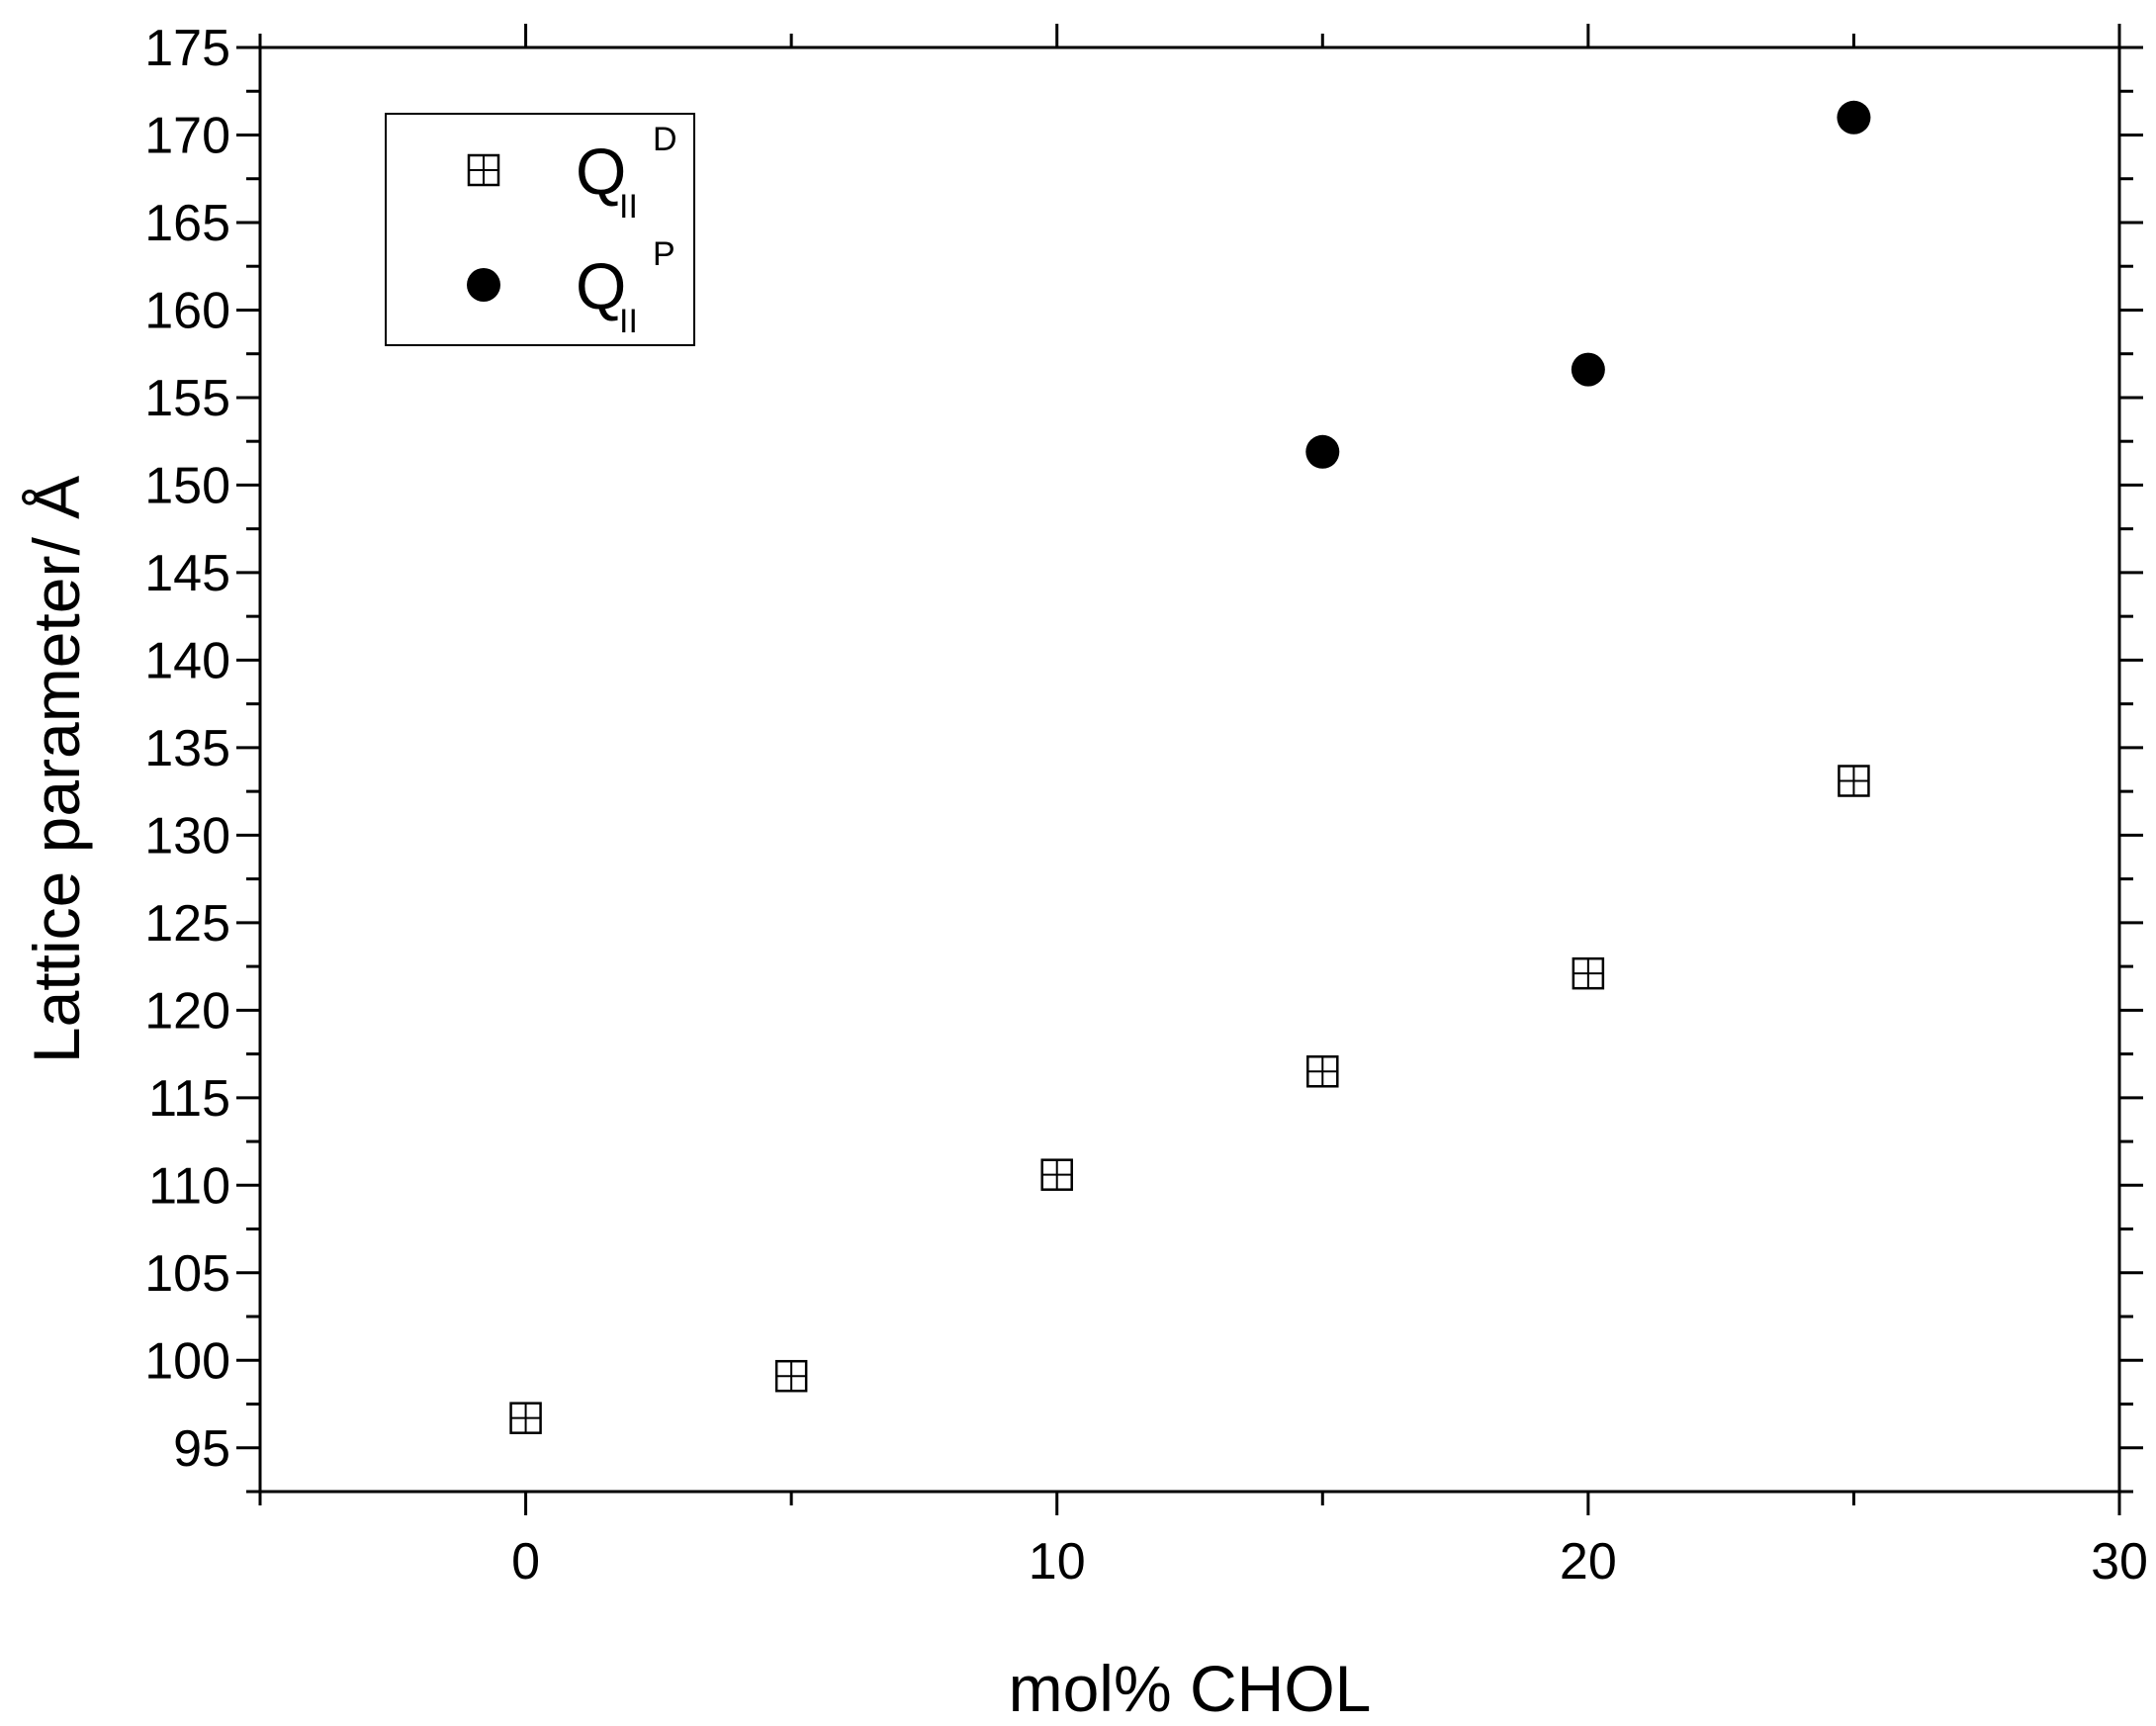 The width and height of the screenshot is (2156, 1726). What do you see at coordinates (1190, 1689) in the screenshot?
I see `x-axis-title: mol% CHOL` at bounding box center [1190, 1689].